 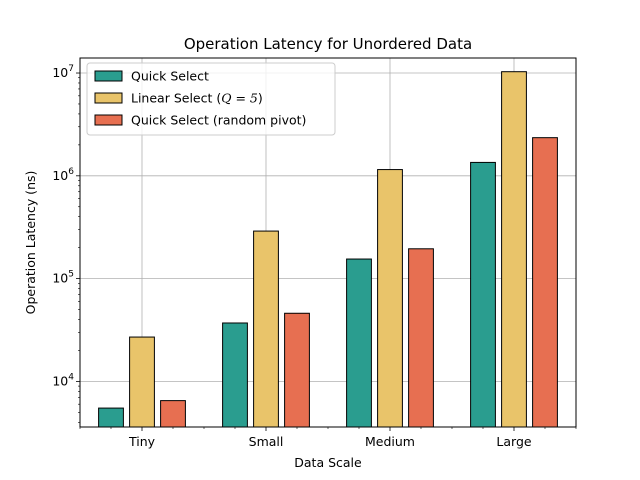 I want to click on chart-title: Operation Latency for Unordered Data, so click(x=328, y=44).